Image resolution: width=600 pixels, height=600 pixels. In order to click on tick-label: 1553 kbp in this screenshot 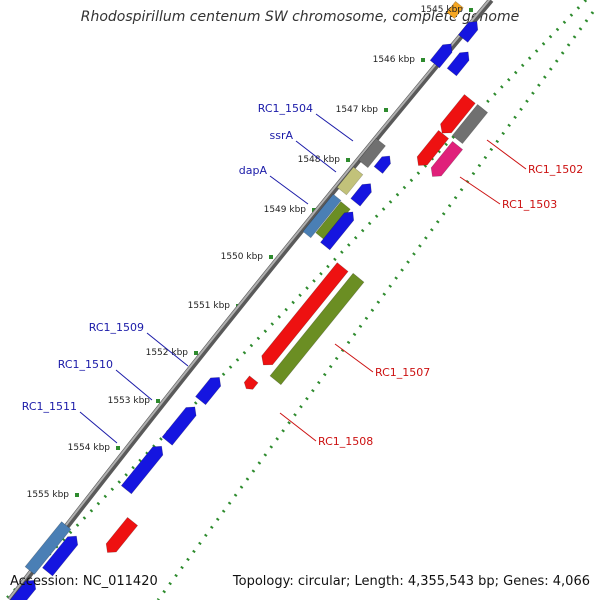, I will do `click(129, 401)`.